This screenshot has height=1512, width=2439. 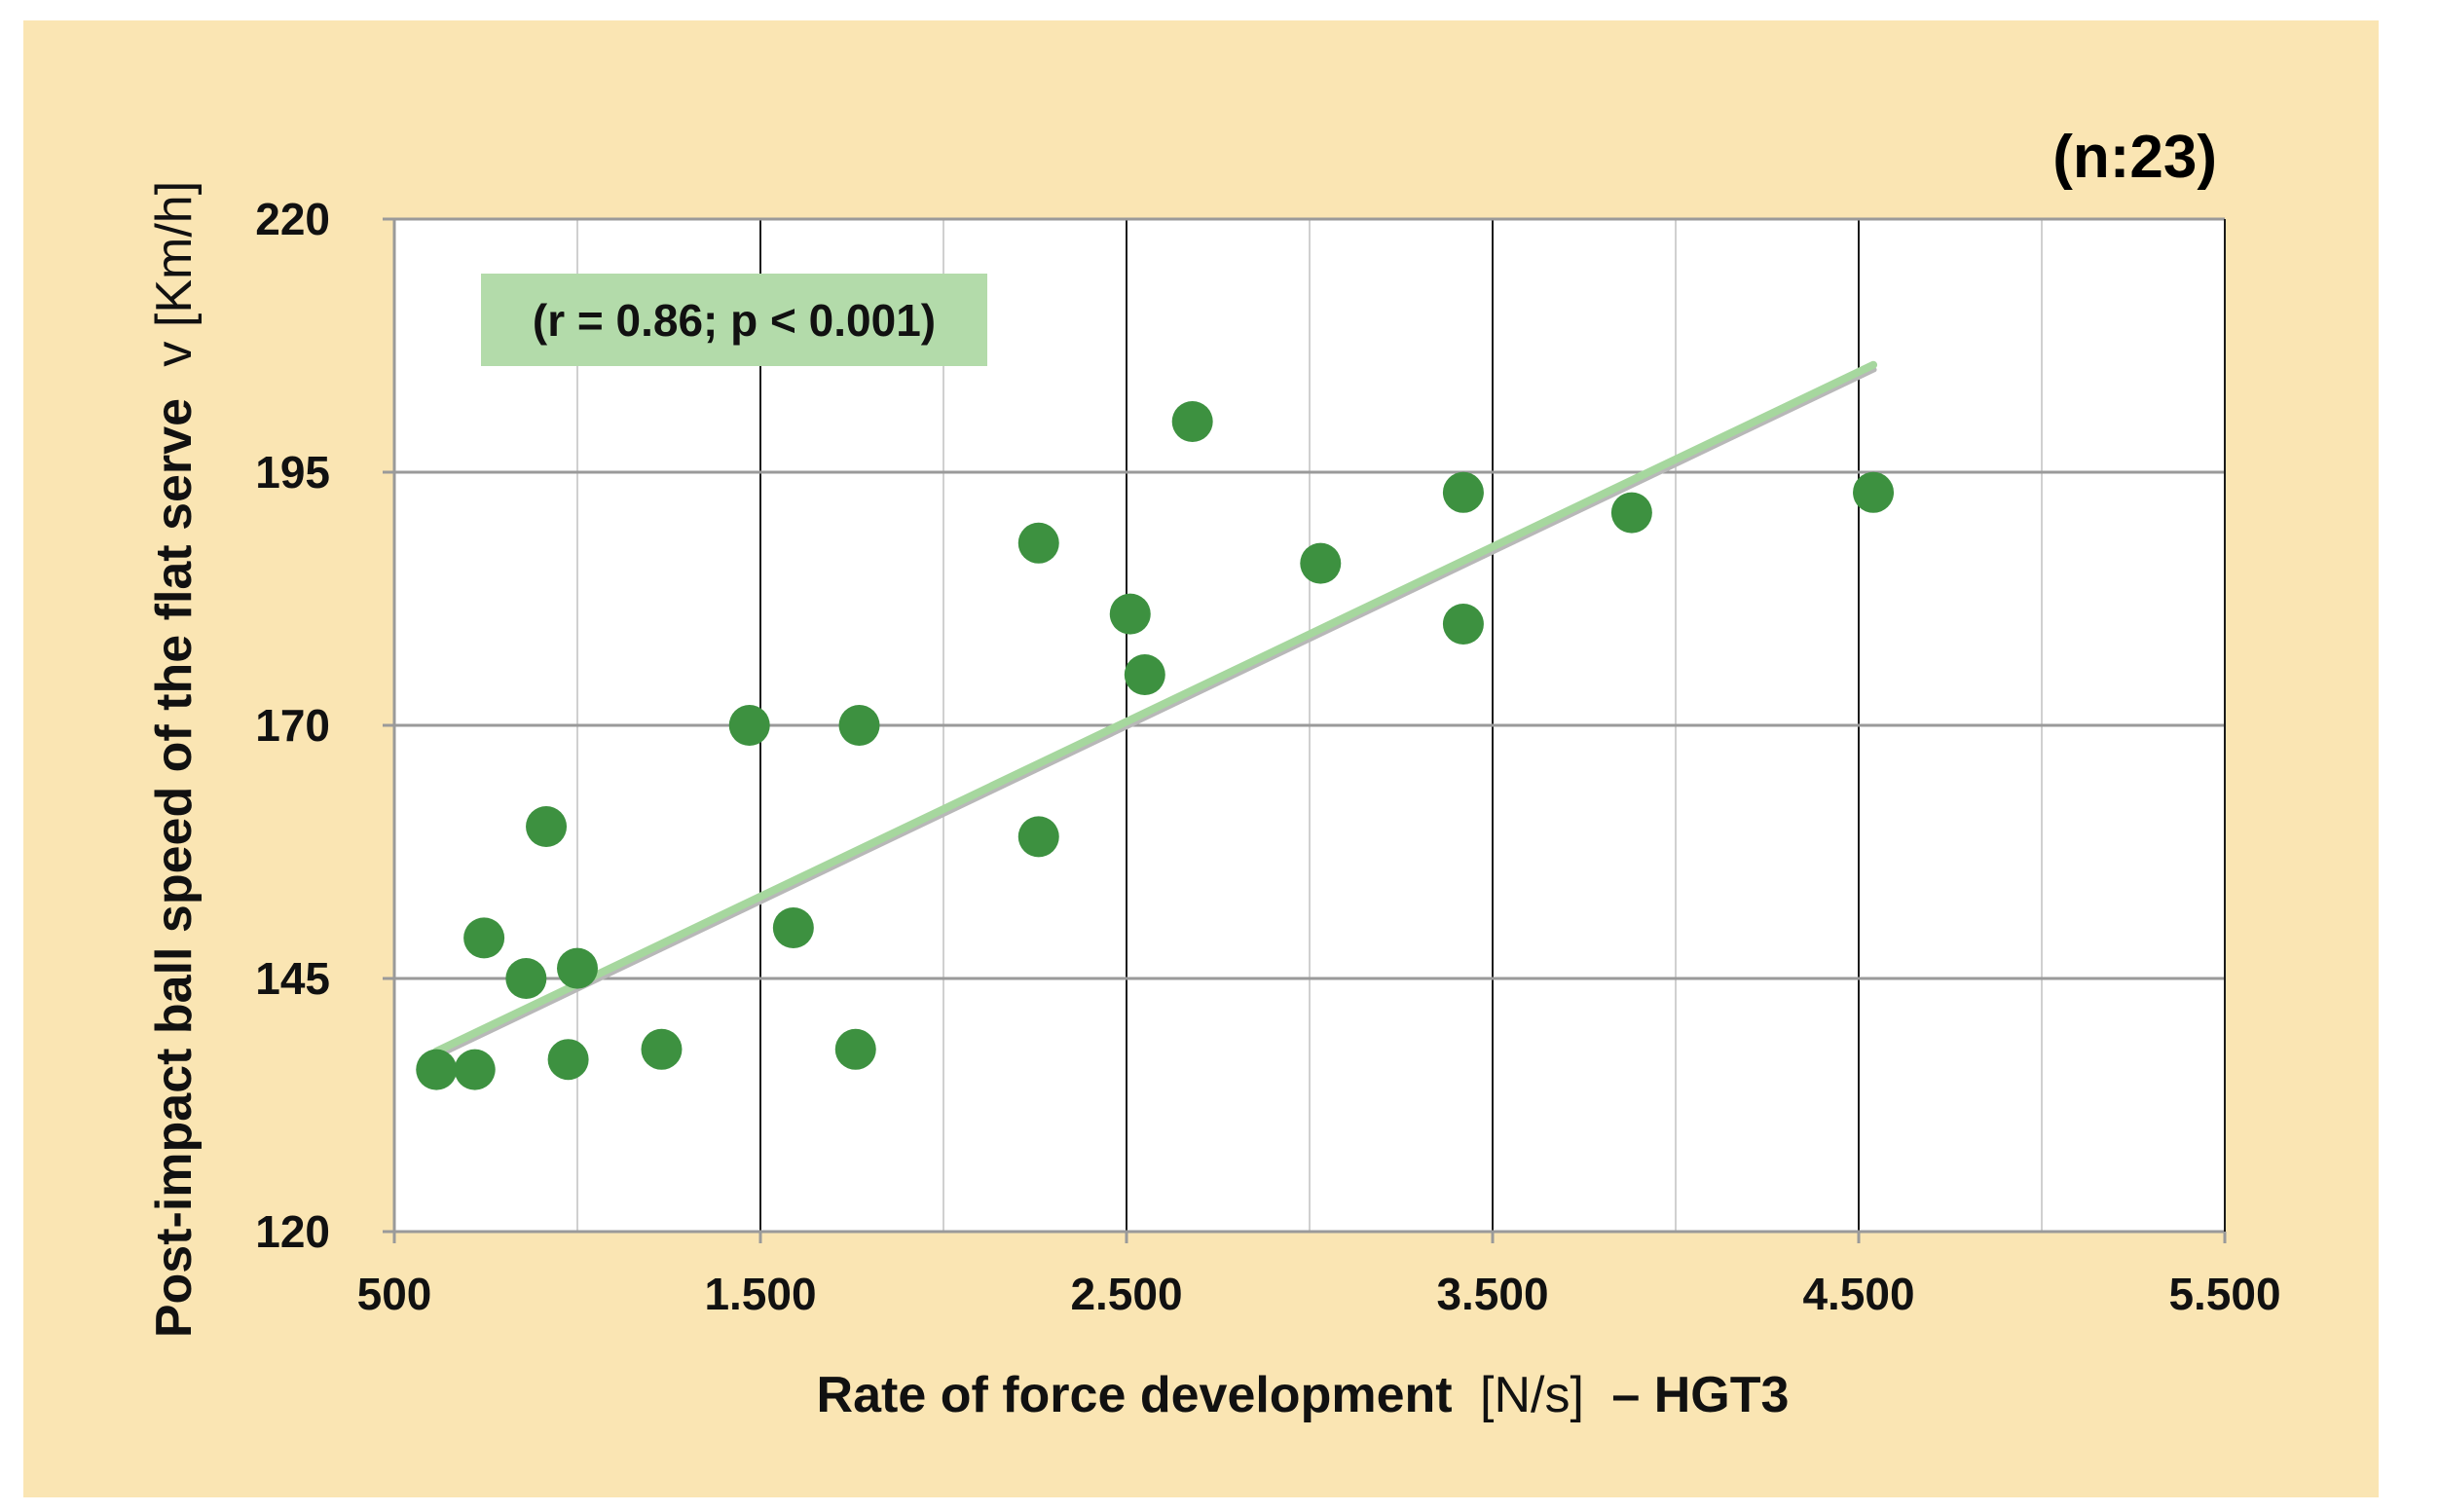 I want to click on x-tick-label: 3.500, so click(x=1492, y=1294).